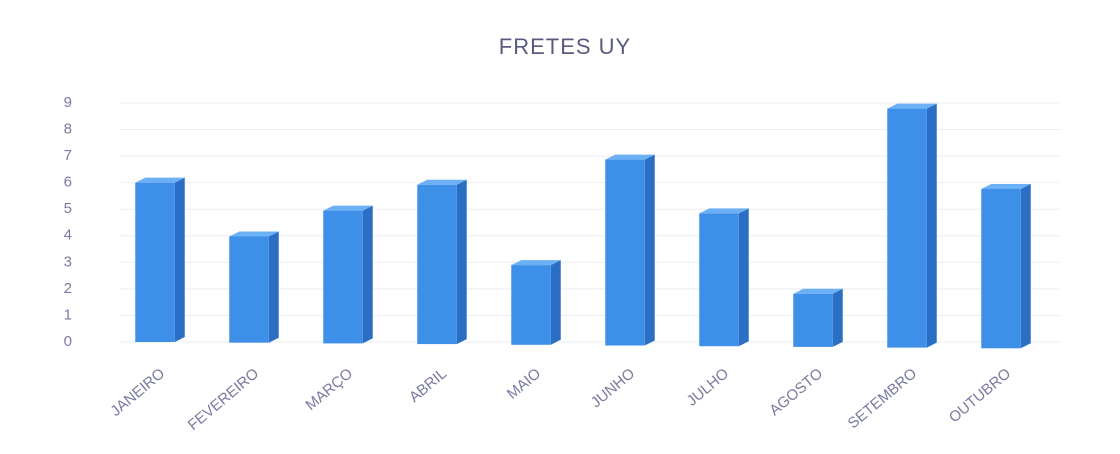  What do you see at coordinates (68, 155) in the screenshot?
I see `y-tick-label: 7` at bounding box center [68, 155].